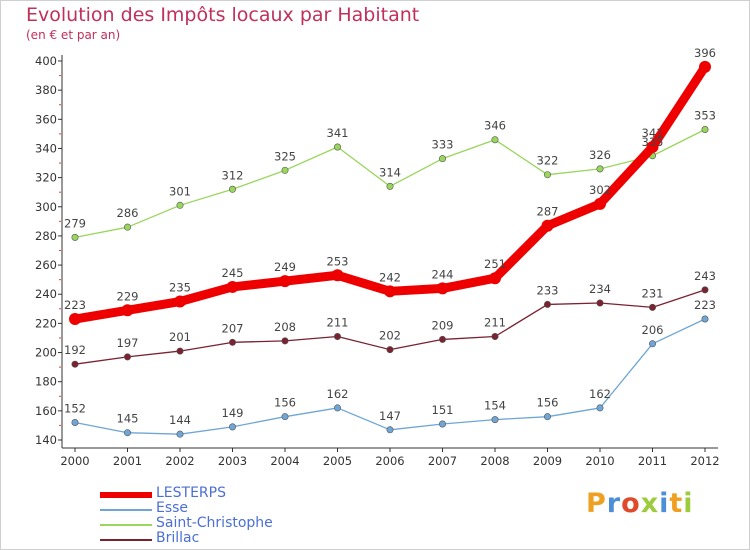 This screenshot has height=550, width=750. What do you see at coordinates (126, 510) in the screenshot?
I see `legend-swatch-esse` at bounding box center [126, 510].